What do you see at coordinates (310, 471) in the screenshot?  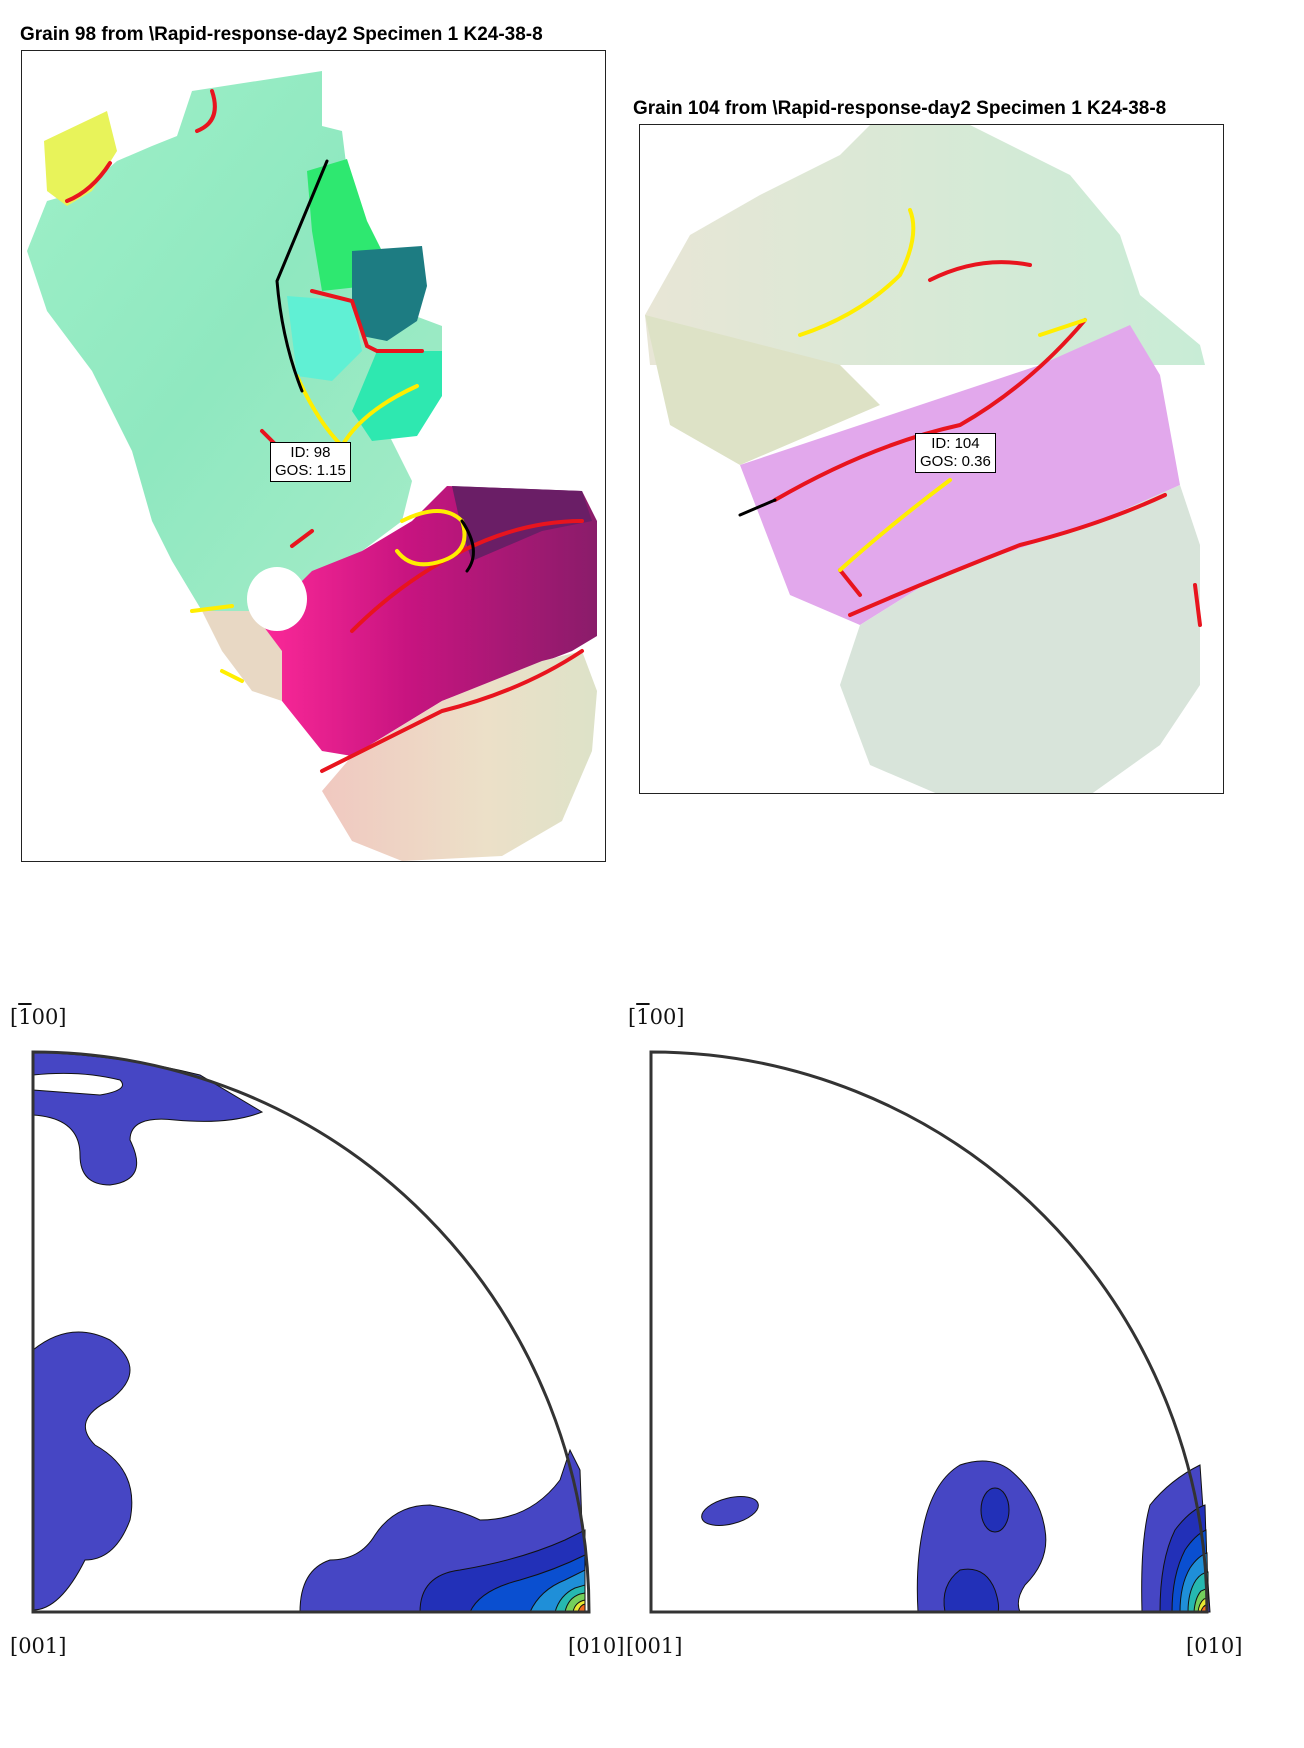 I see `grain98-gos-label: GOS: 1.15` at bounding box center [310, 471].